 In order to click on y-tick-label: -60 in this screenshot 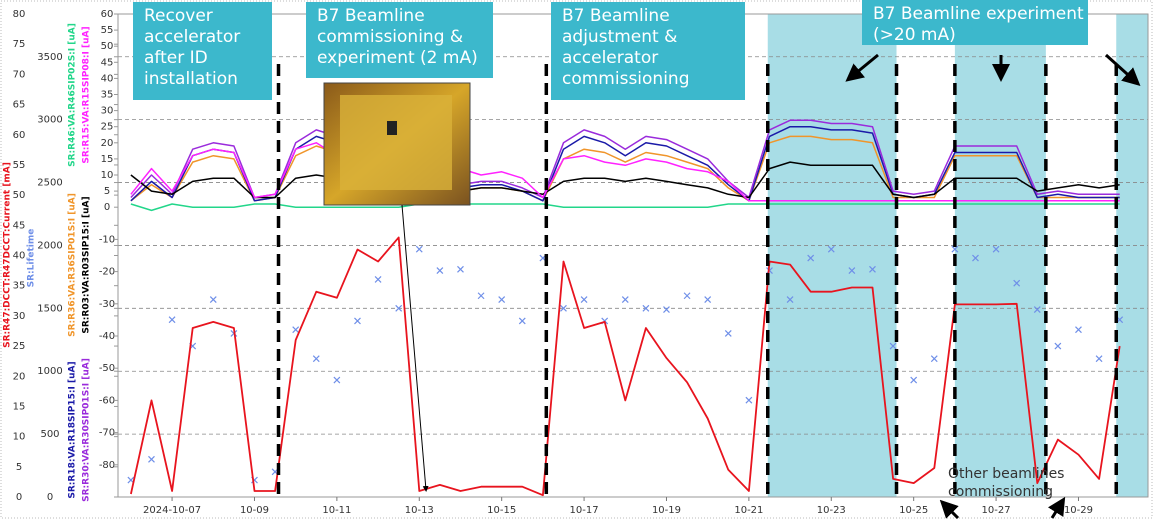, I will do `click(107, 400)`.